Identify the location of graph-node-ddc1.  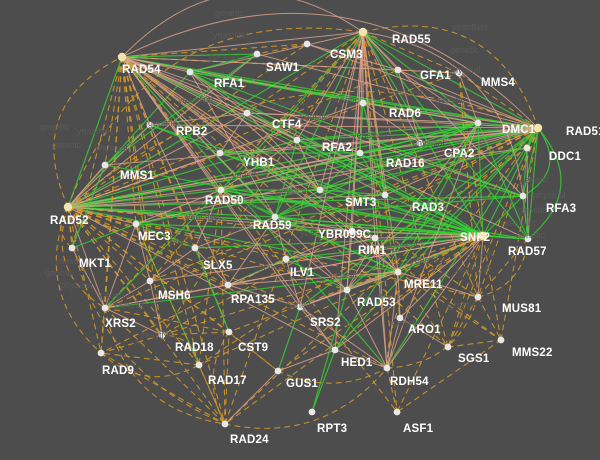
(527, 148).